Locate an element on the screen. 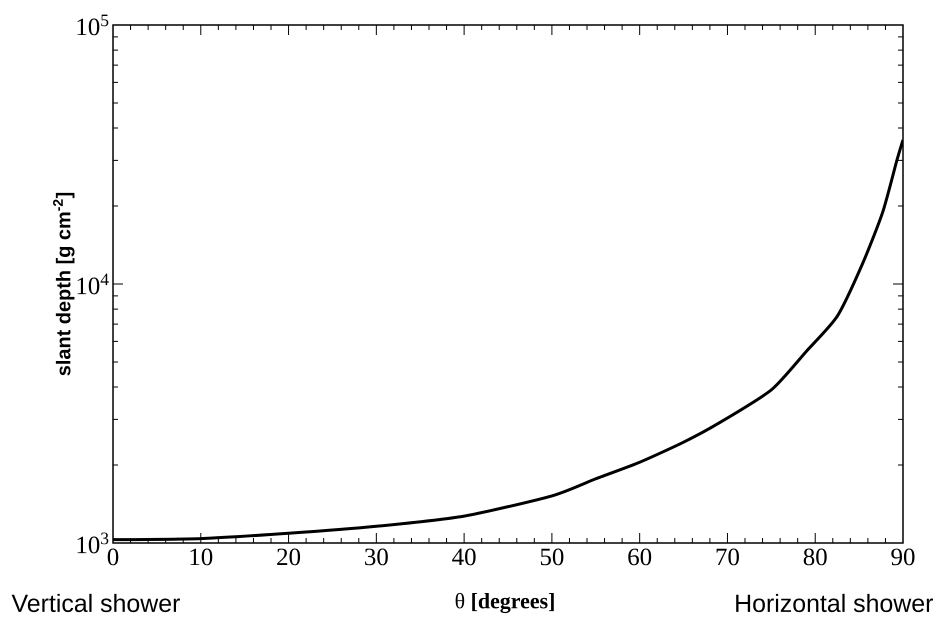 The width and height of the screenshot is (943, 630). x-tick-label: 0 is located at coordinates (113, 557).